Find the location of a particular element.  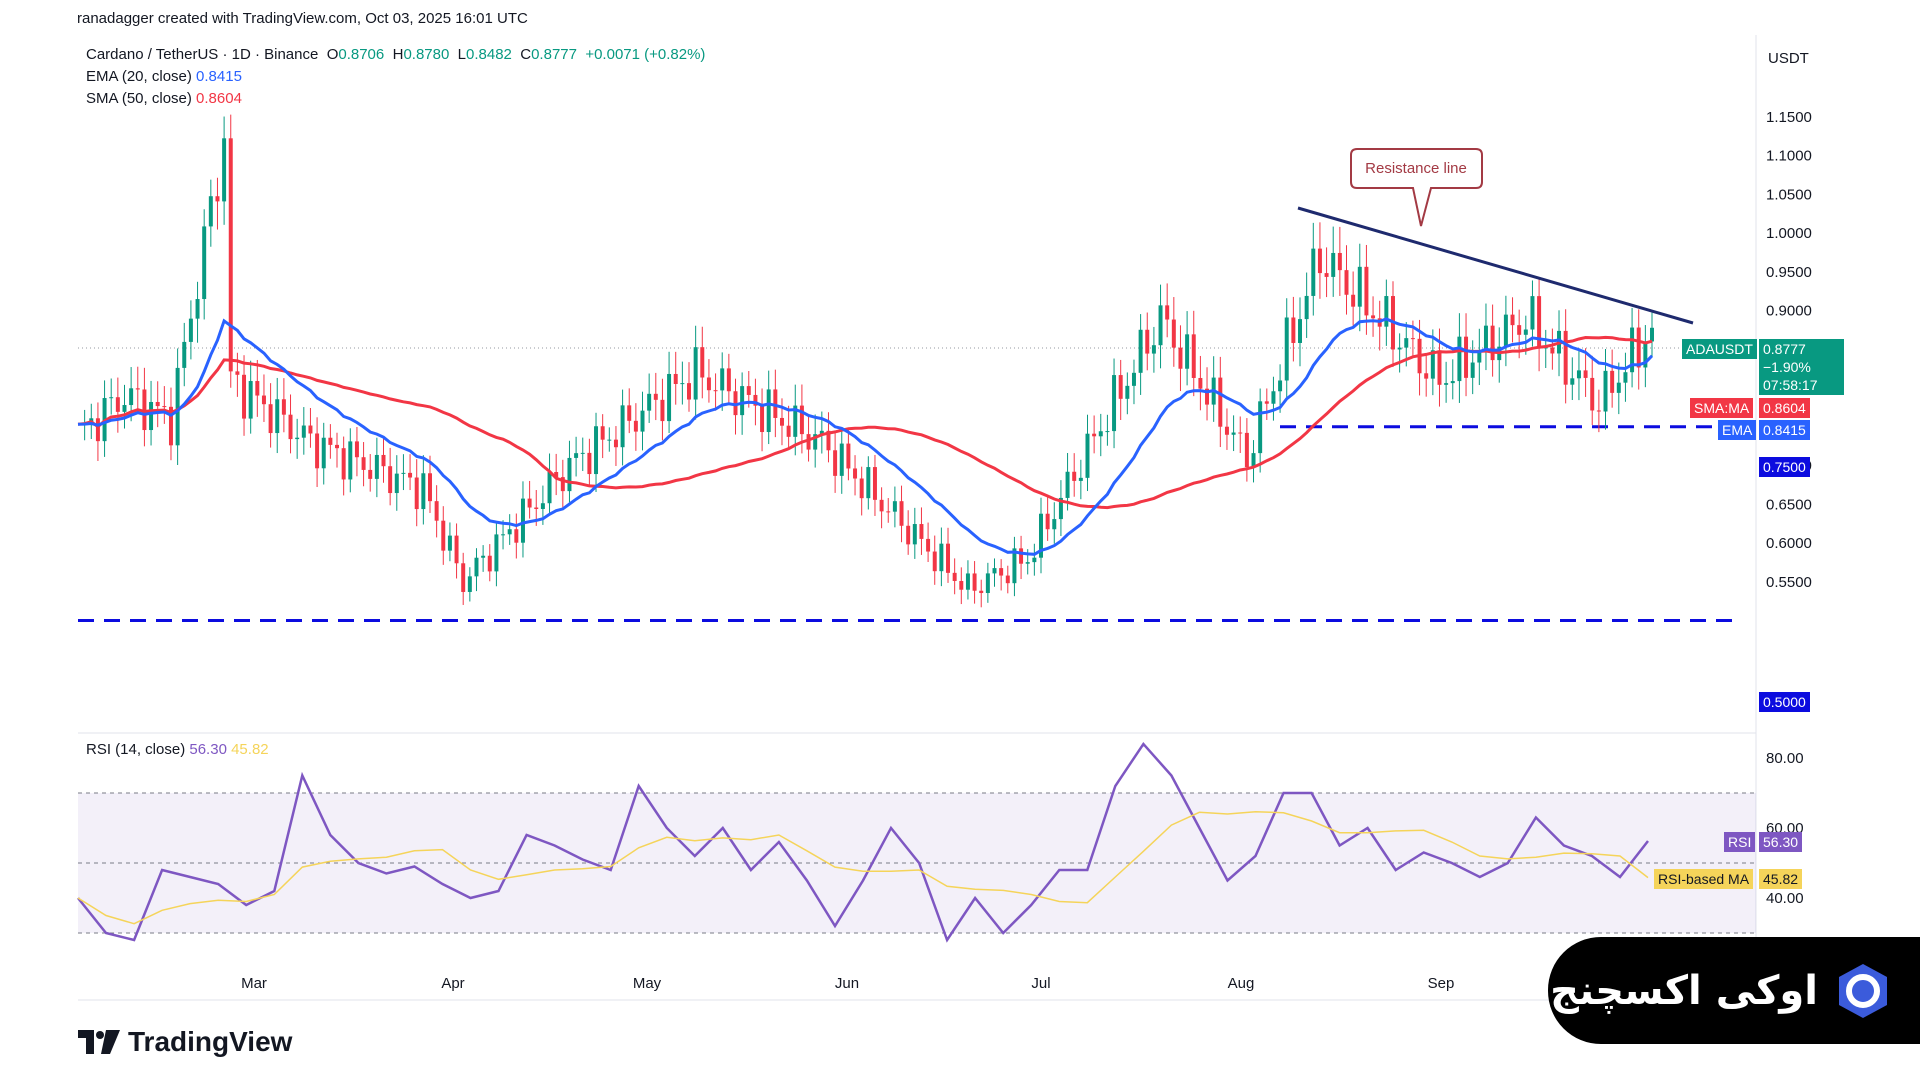

symbol-title: Cardano / TetherUS · 1D · Binance is located at coordinates (202, 54).